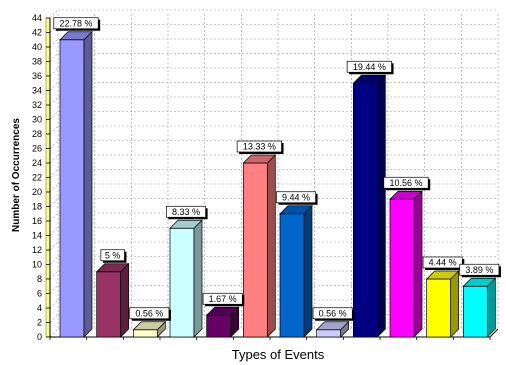  I want to click on data-label: 3.89 %, so click(480, 270).